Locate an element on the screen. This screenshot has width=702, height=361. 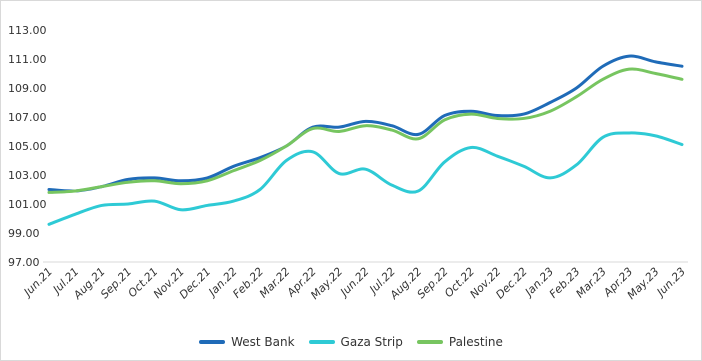
x-tick-label: Jun.22 is located at coordinates (353, 282).